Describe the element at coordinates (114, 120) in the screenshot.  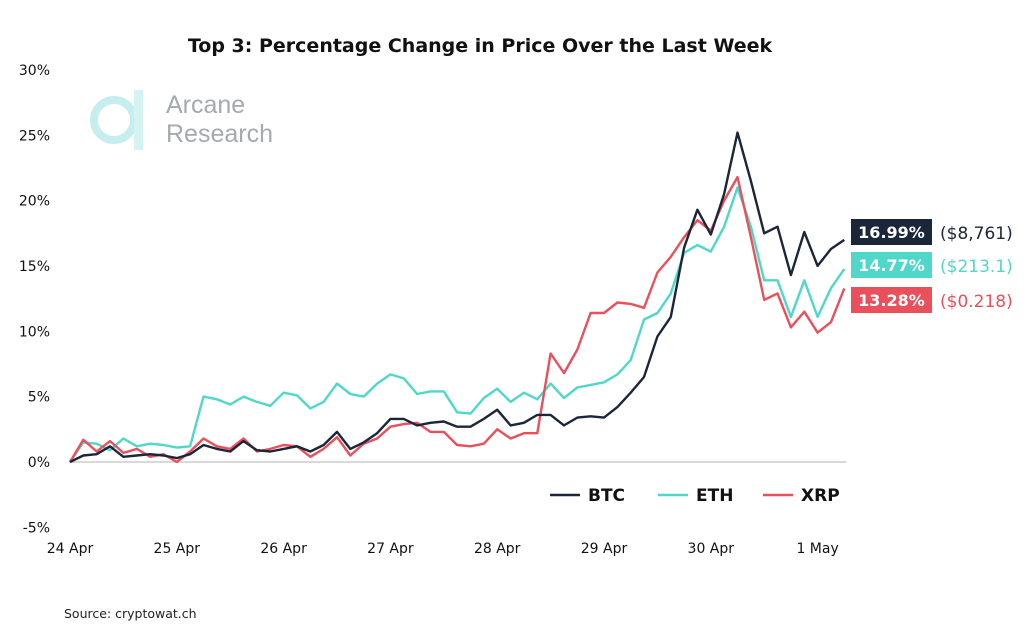
I see `logo-ring` at that location.